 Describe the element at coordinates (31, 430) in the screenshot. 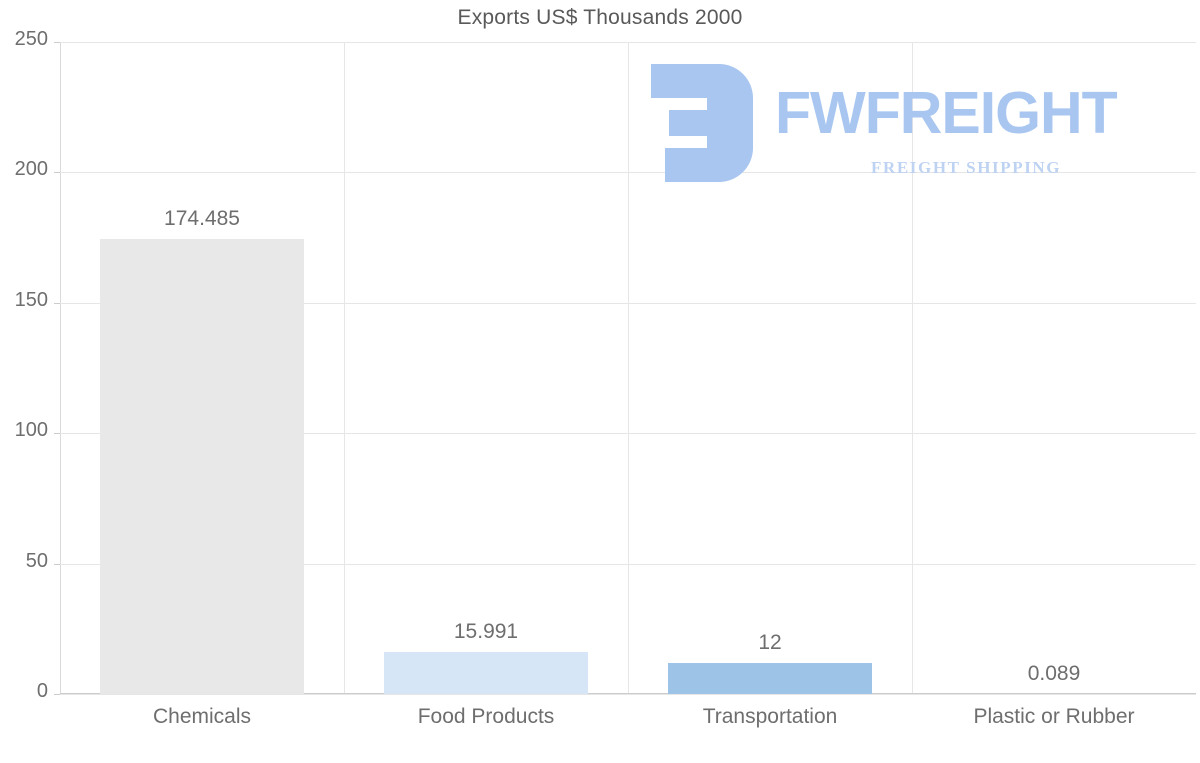

I see `y-axis-tick-label: 100` at that location.